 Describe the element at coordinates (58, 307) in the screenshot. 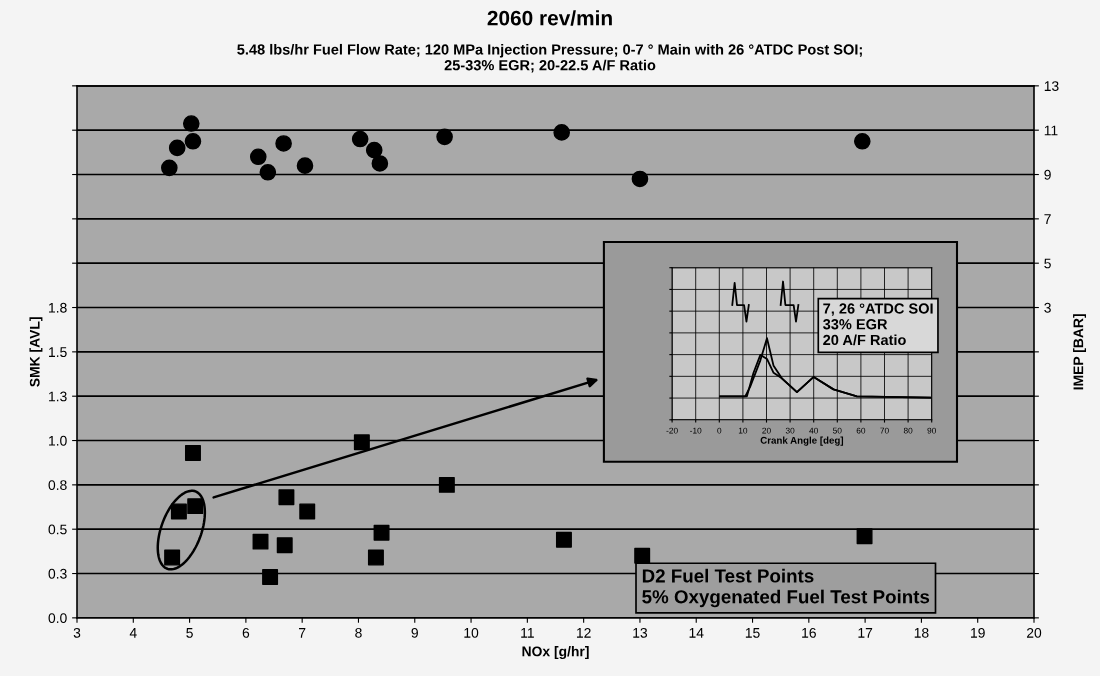

I see `y-tick-label: 1.8` at that location.